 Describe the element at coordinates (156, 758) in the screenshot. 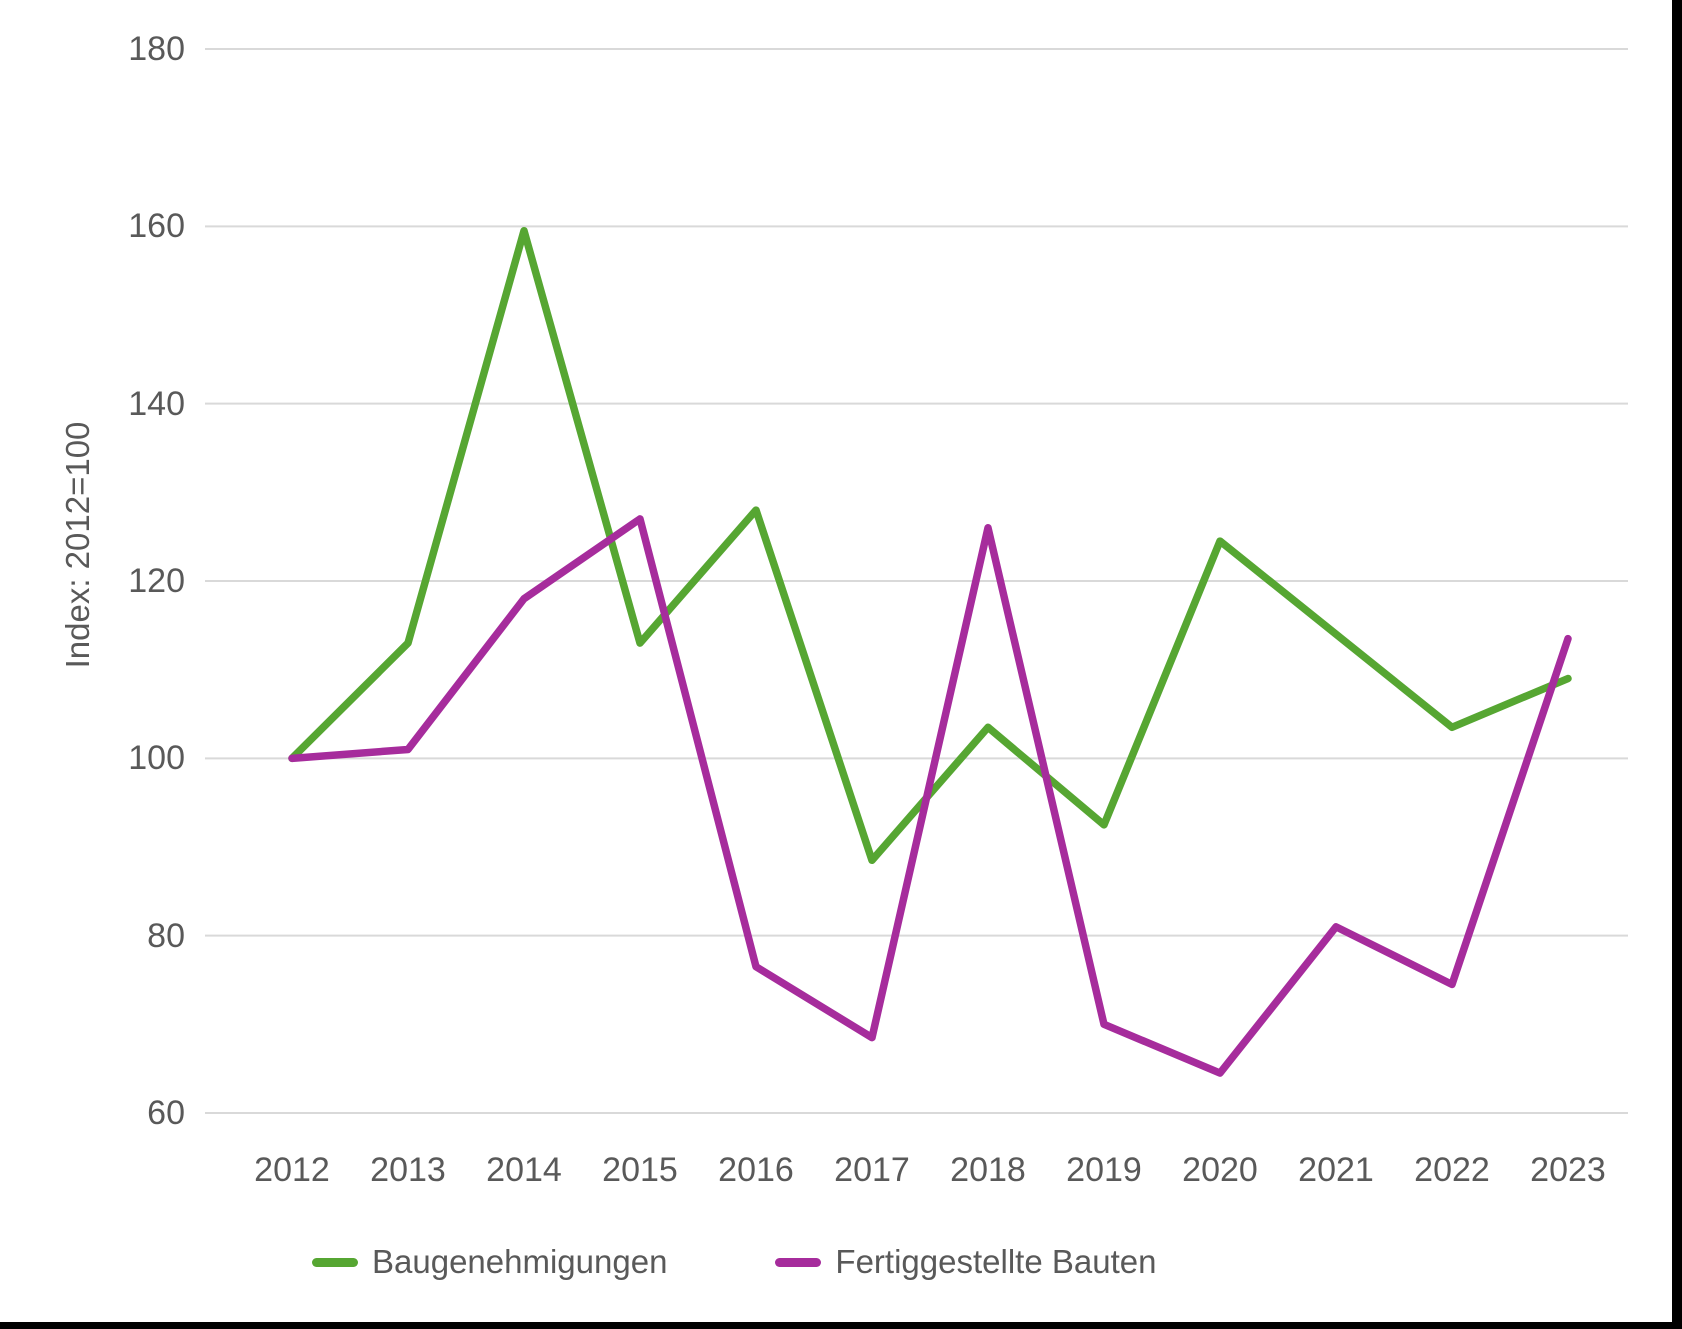

I see `y-tick-label-100: 100` at that location.